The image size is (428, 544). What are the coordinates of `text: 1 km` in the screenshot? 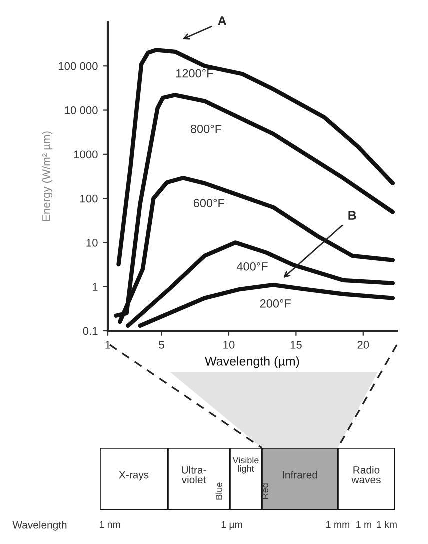 It's located at (387, 524).